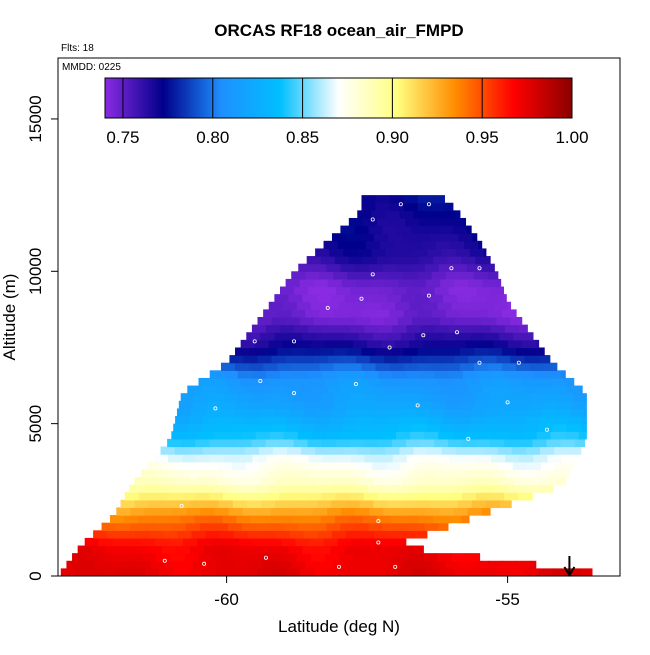  I want to click on arrow-down-icon, so click(569, 566).